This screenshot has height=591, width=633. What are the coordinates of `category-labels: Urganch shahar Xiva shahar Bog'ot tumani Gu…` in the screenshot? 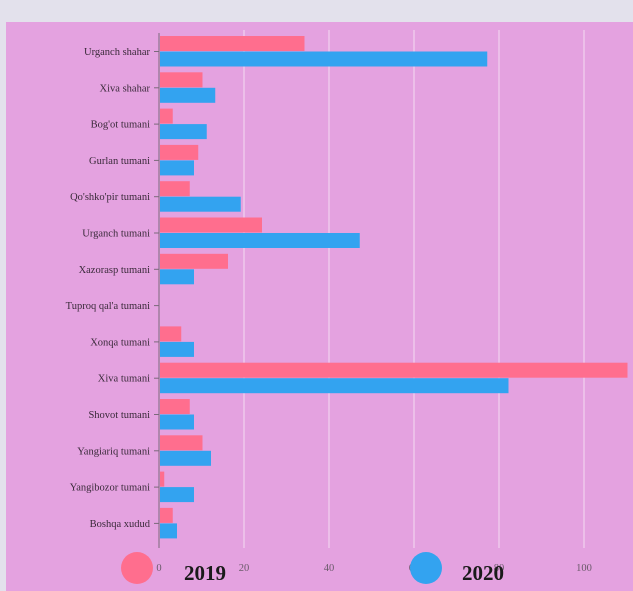 It's located at (108, 288).